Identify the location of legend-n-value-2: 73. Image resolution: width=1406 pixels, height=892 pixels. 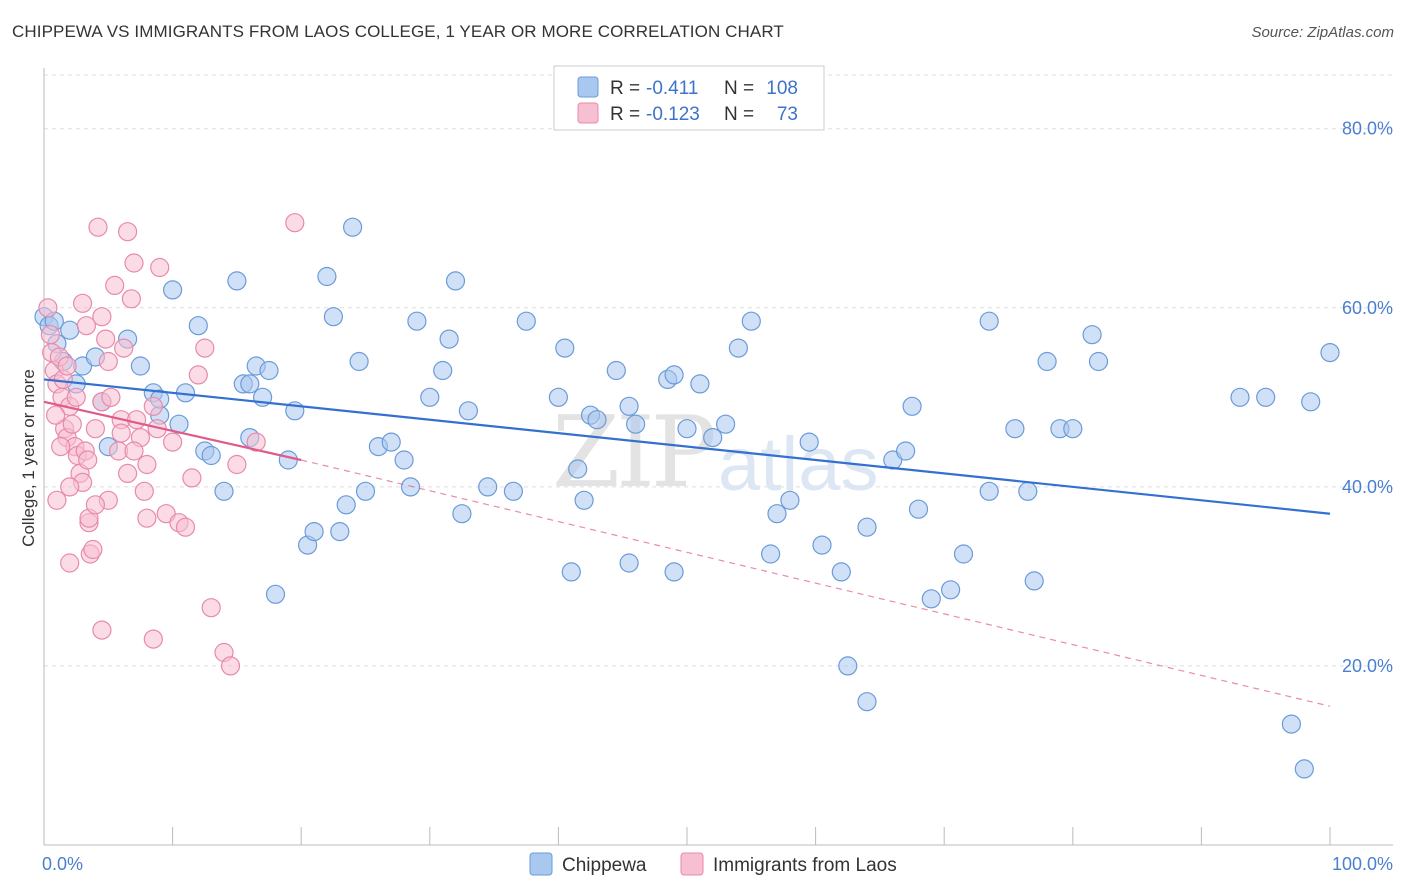
(787, 114).